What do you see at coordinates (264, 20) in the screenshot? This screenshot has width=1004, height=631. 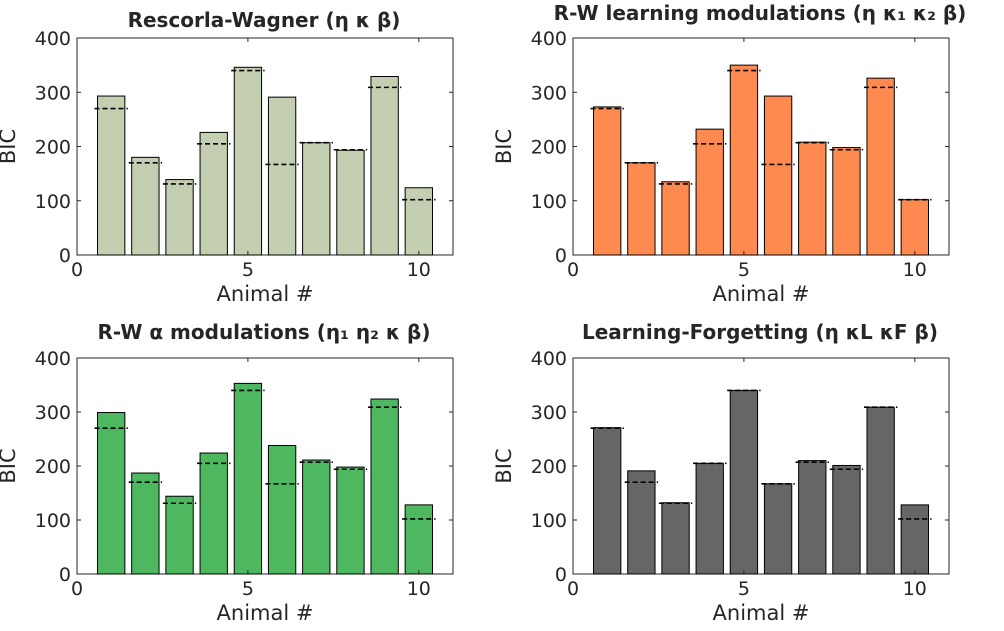 I see `panel-1-title: Rescorla-Wagner (η κ β)` at bounding box center [264, 20].